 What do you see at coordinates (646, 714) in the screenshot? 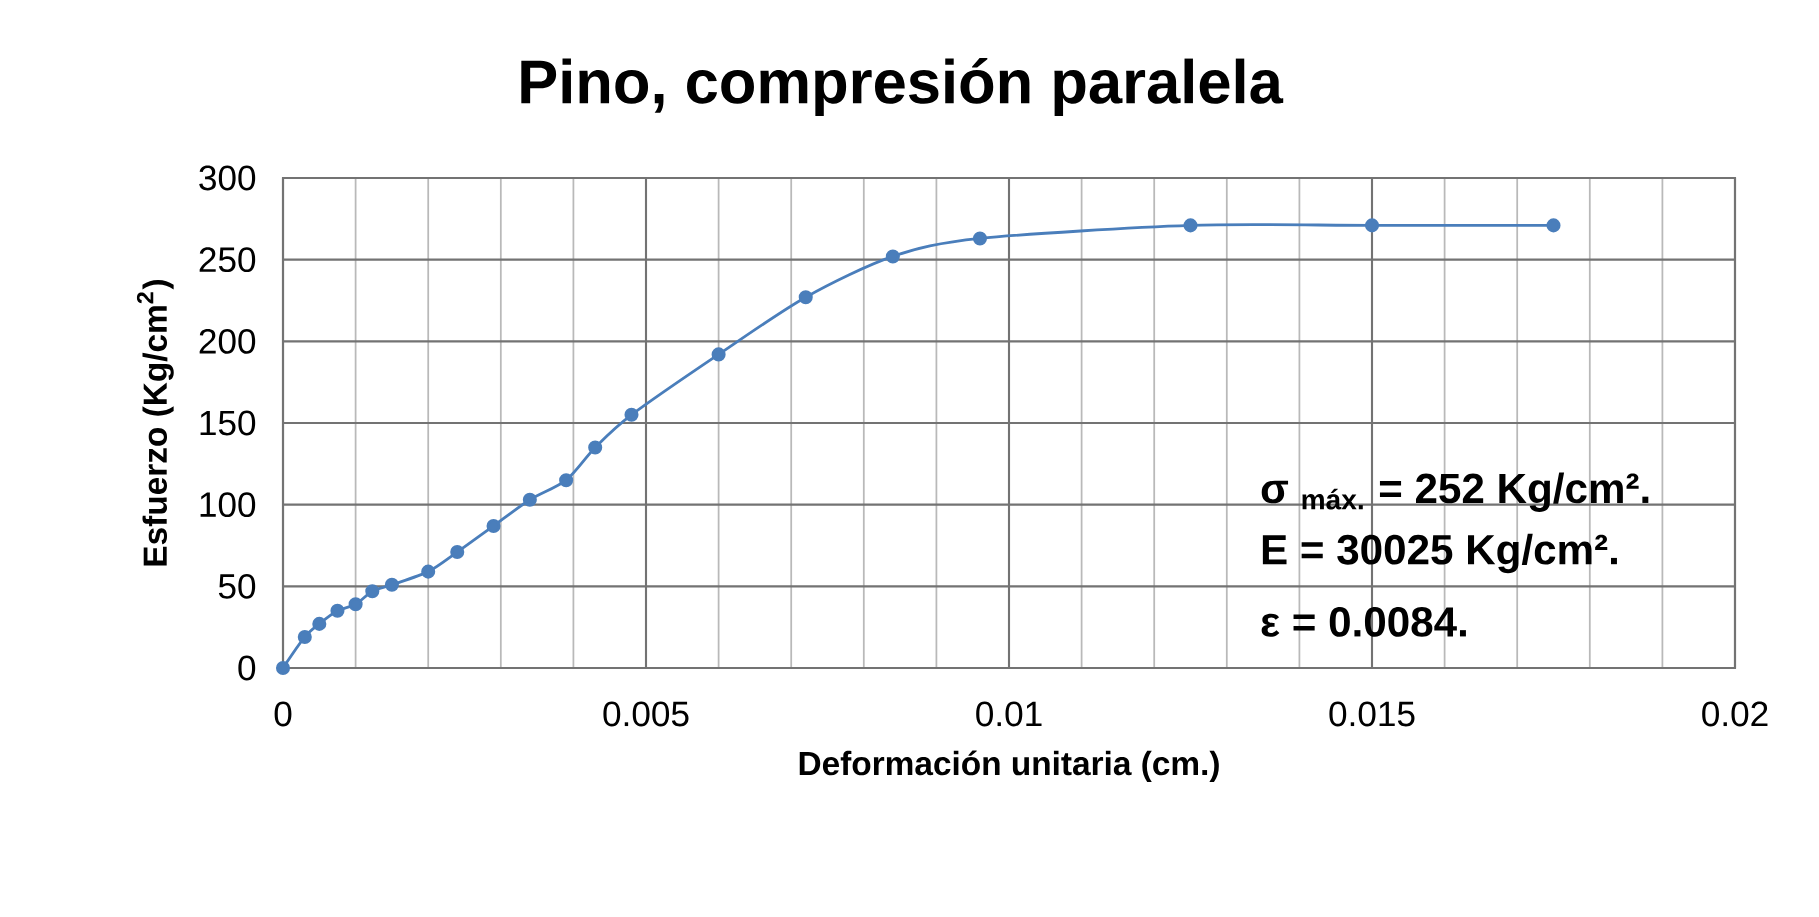
I see `x-tick-label: 0.005` at bounding box center [646, 714].